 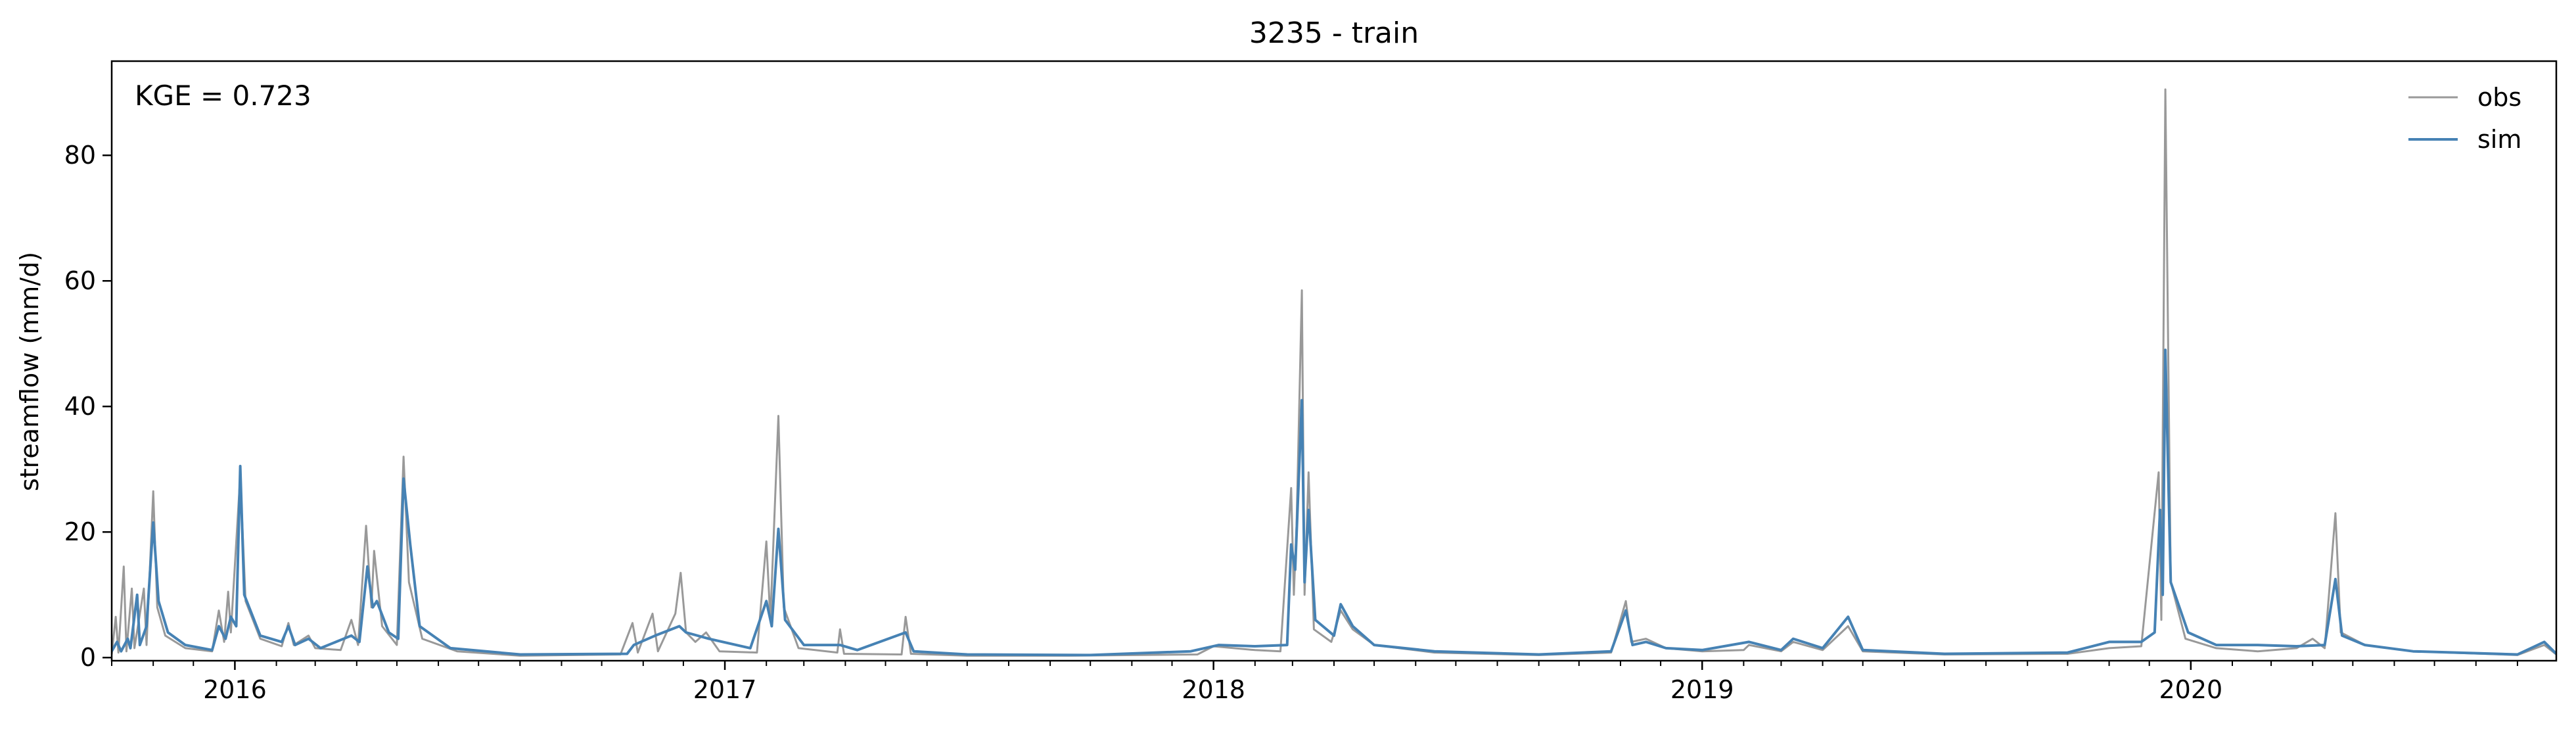 What do you see at coordinates (80, 531) in the screenshot?
I see `y-tick-label: 20` at bounding box center [80, 531].